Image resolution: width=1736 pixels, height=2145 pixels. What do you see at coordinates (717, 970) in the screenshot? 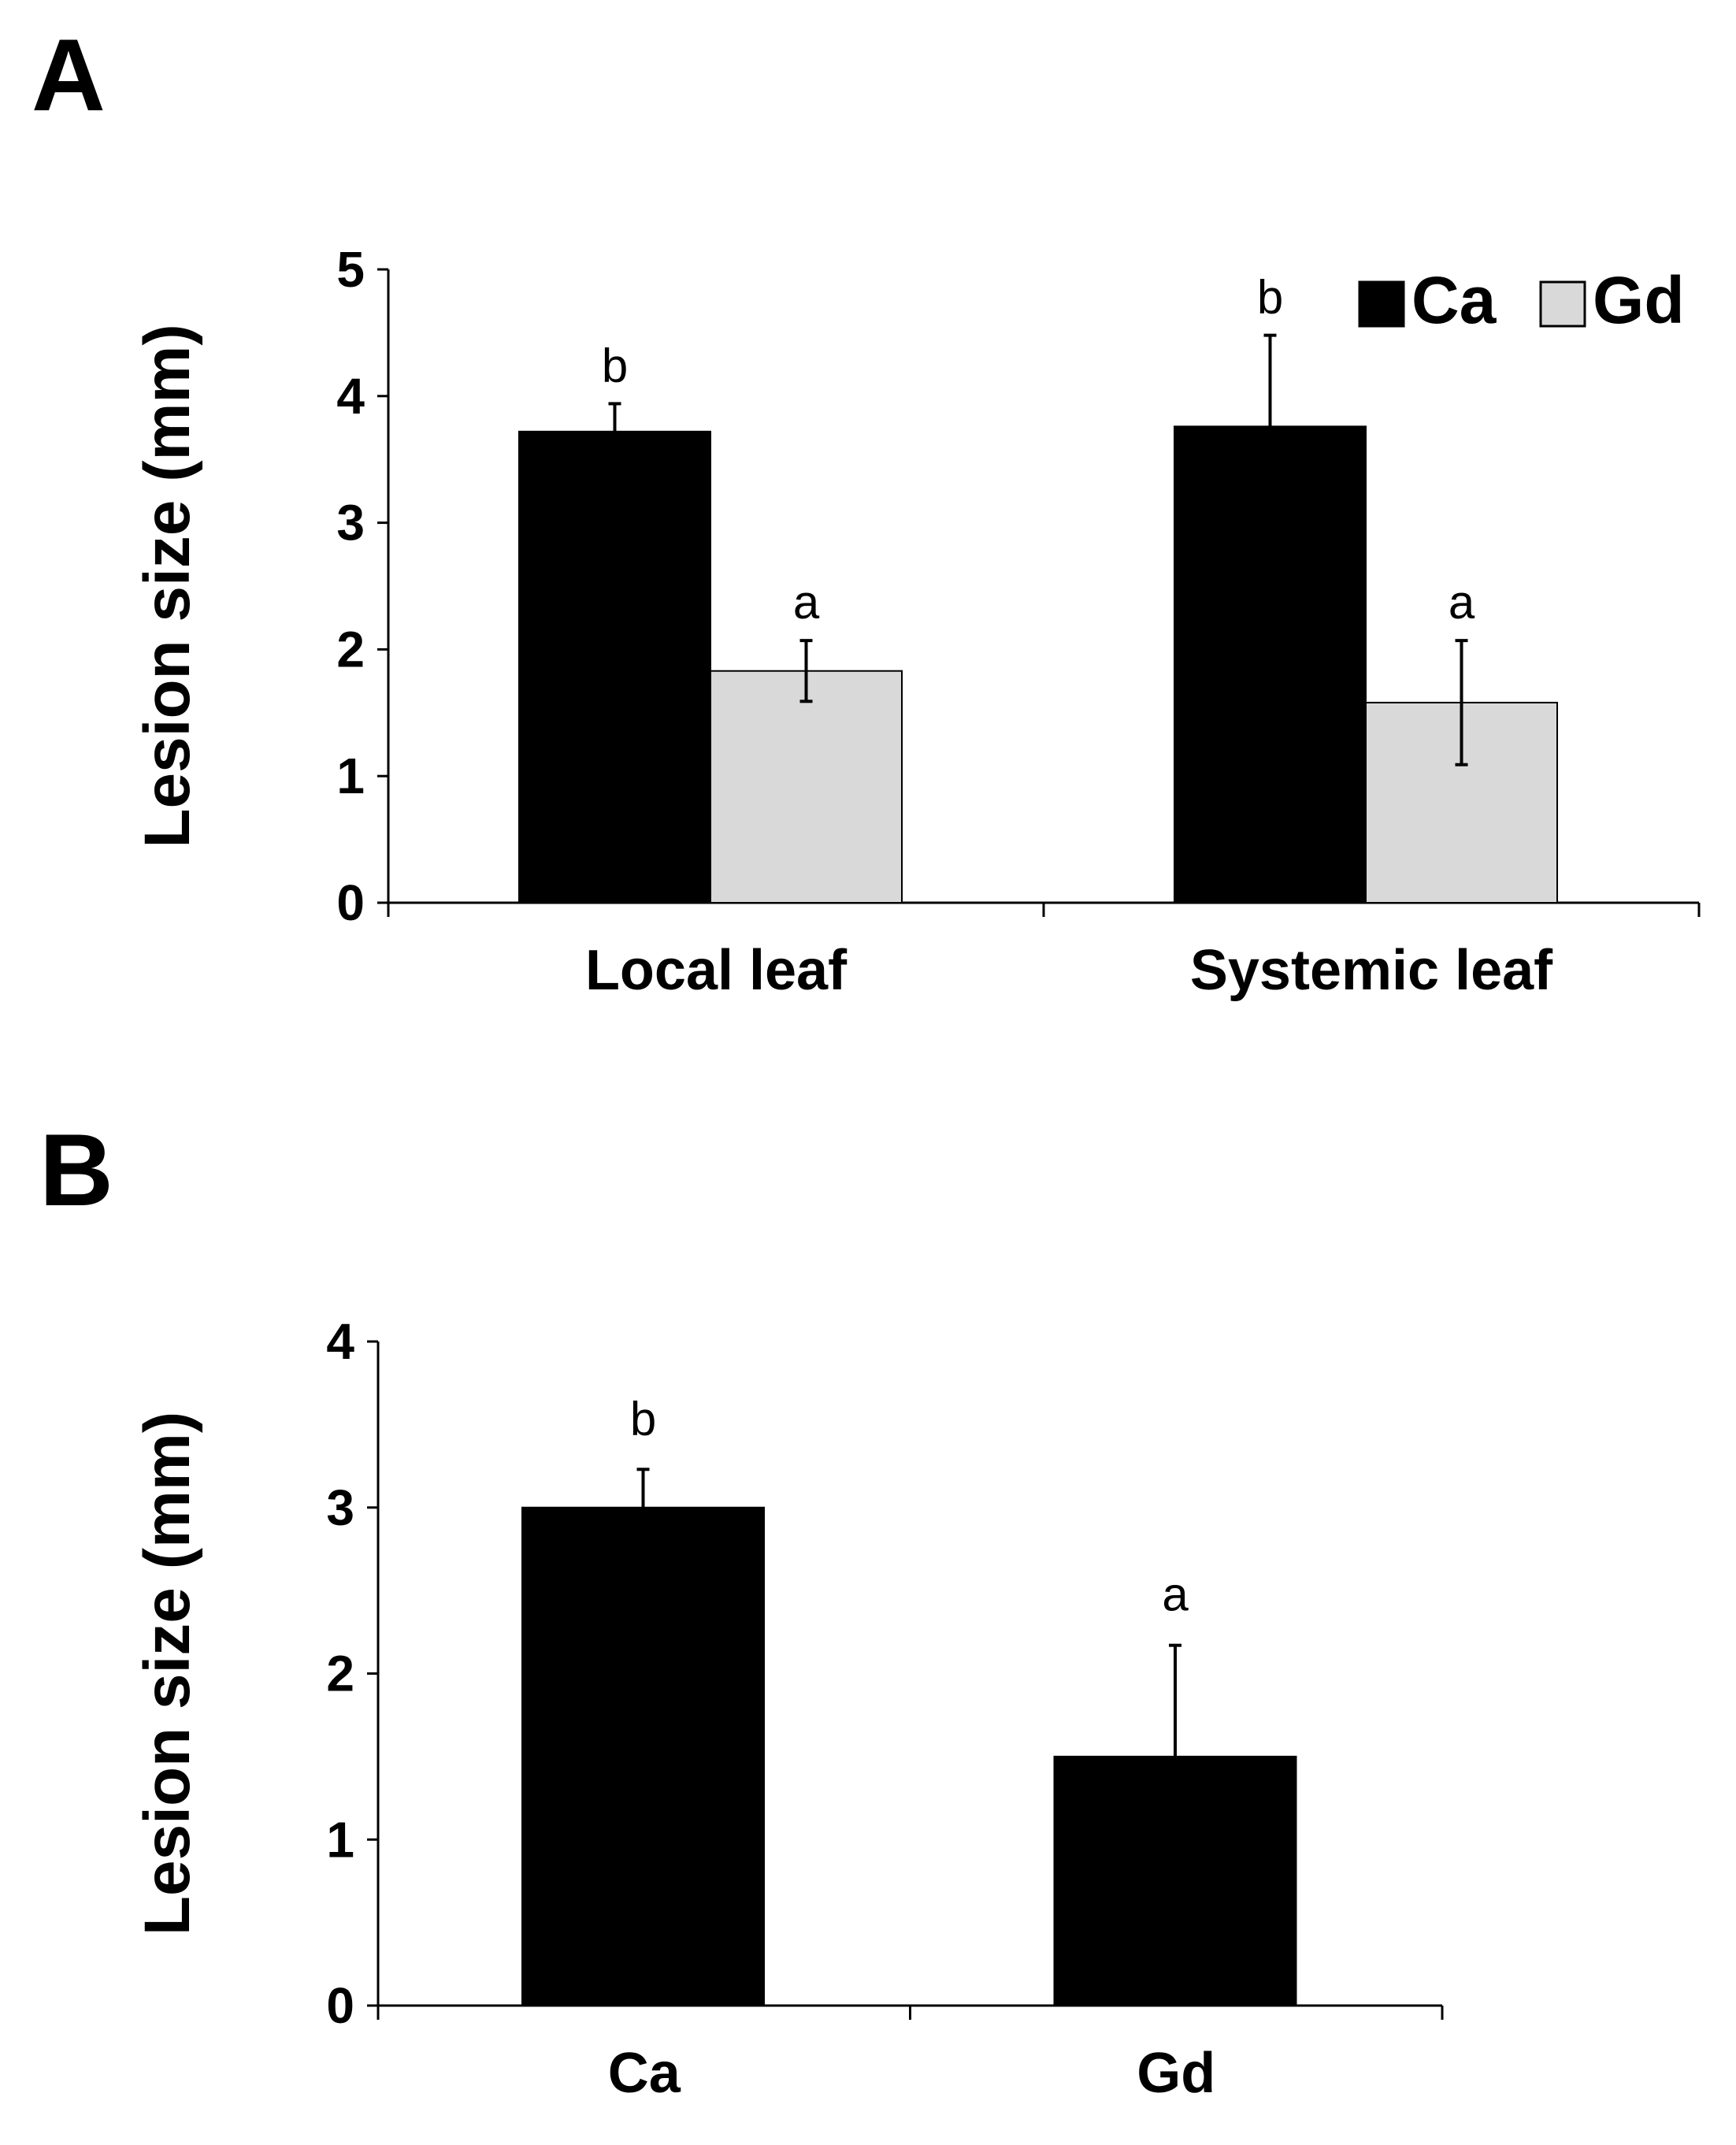
I see `x-category-label: Local leaf` at bounding box center [717, 970].